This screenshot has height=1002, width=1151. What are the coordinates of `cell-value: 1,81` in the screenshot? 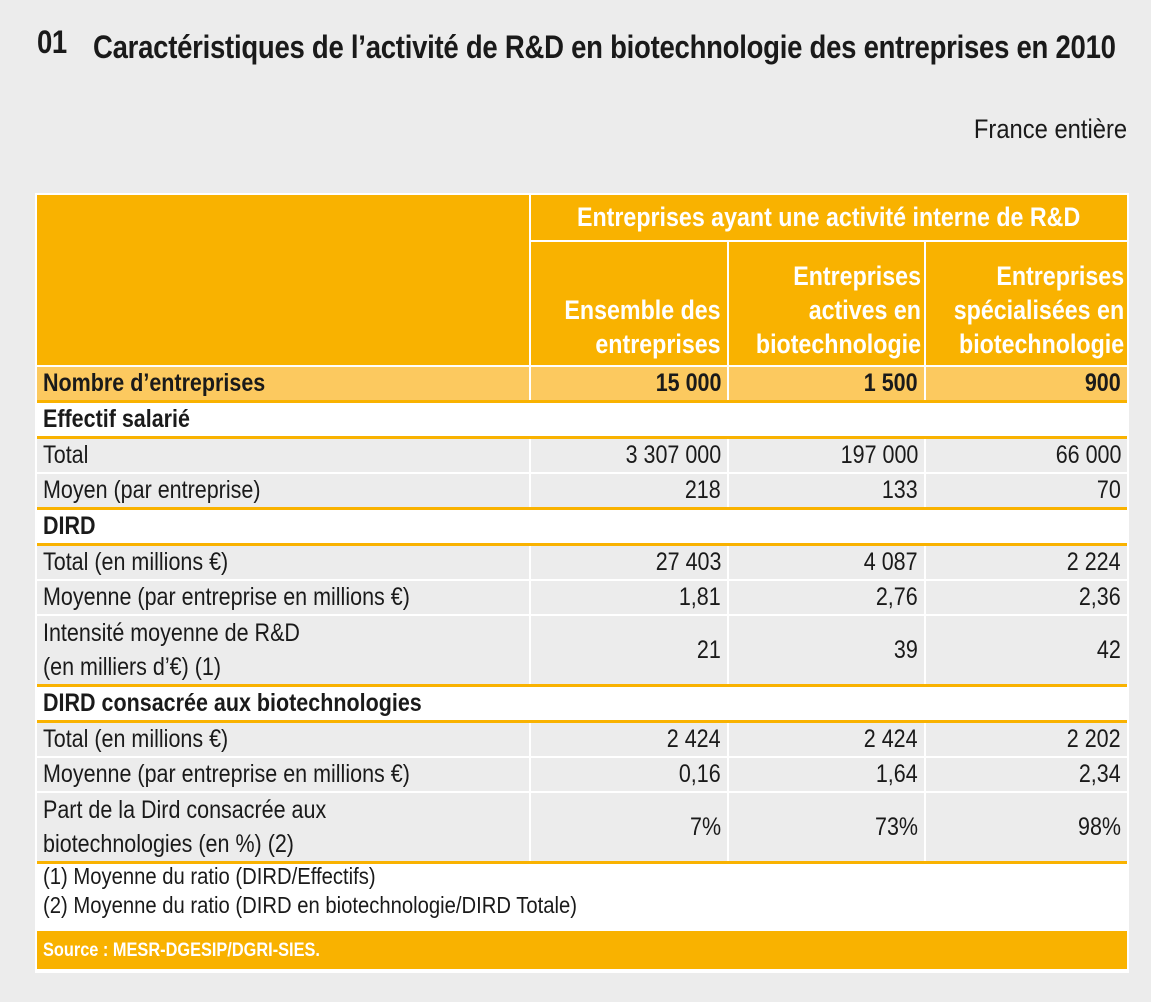 It's located at (628, 598).